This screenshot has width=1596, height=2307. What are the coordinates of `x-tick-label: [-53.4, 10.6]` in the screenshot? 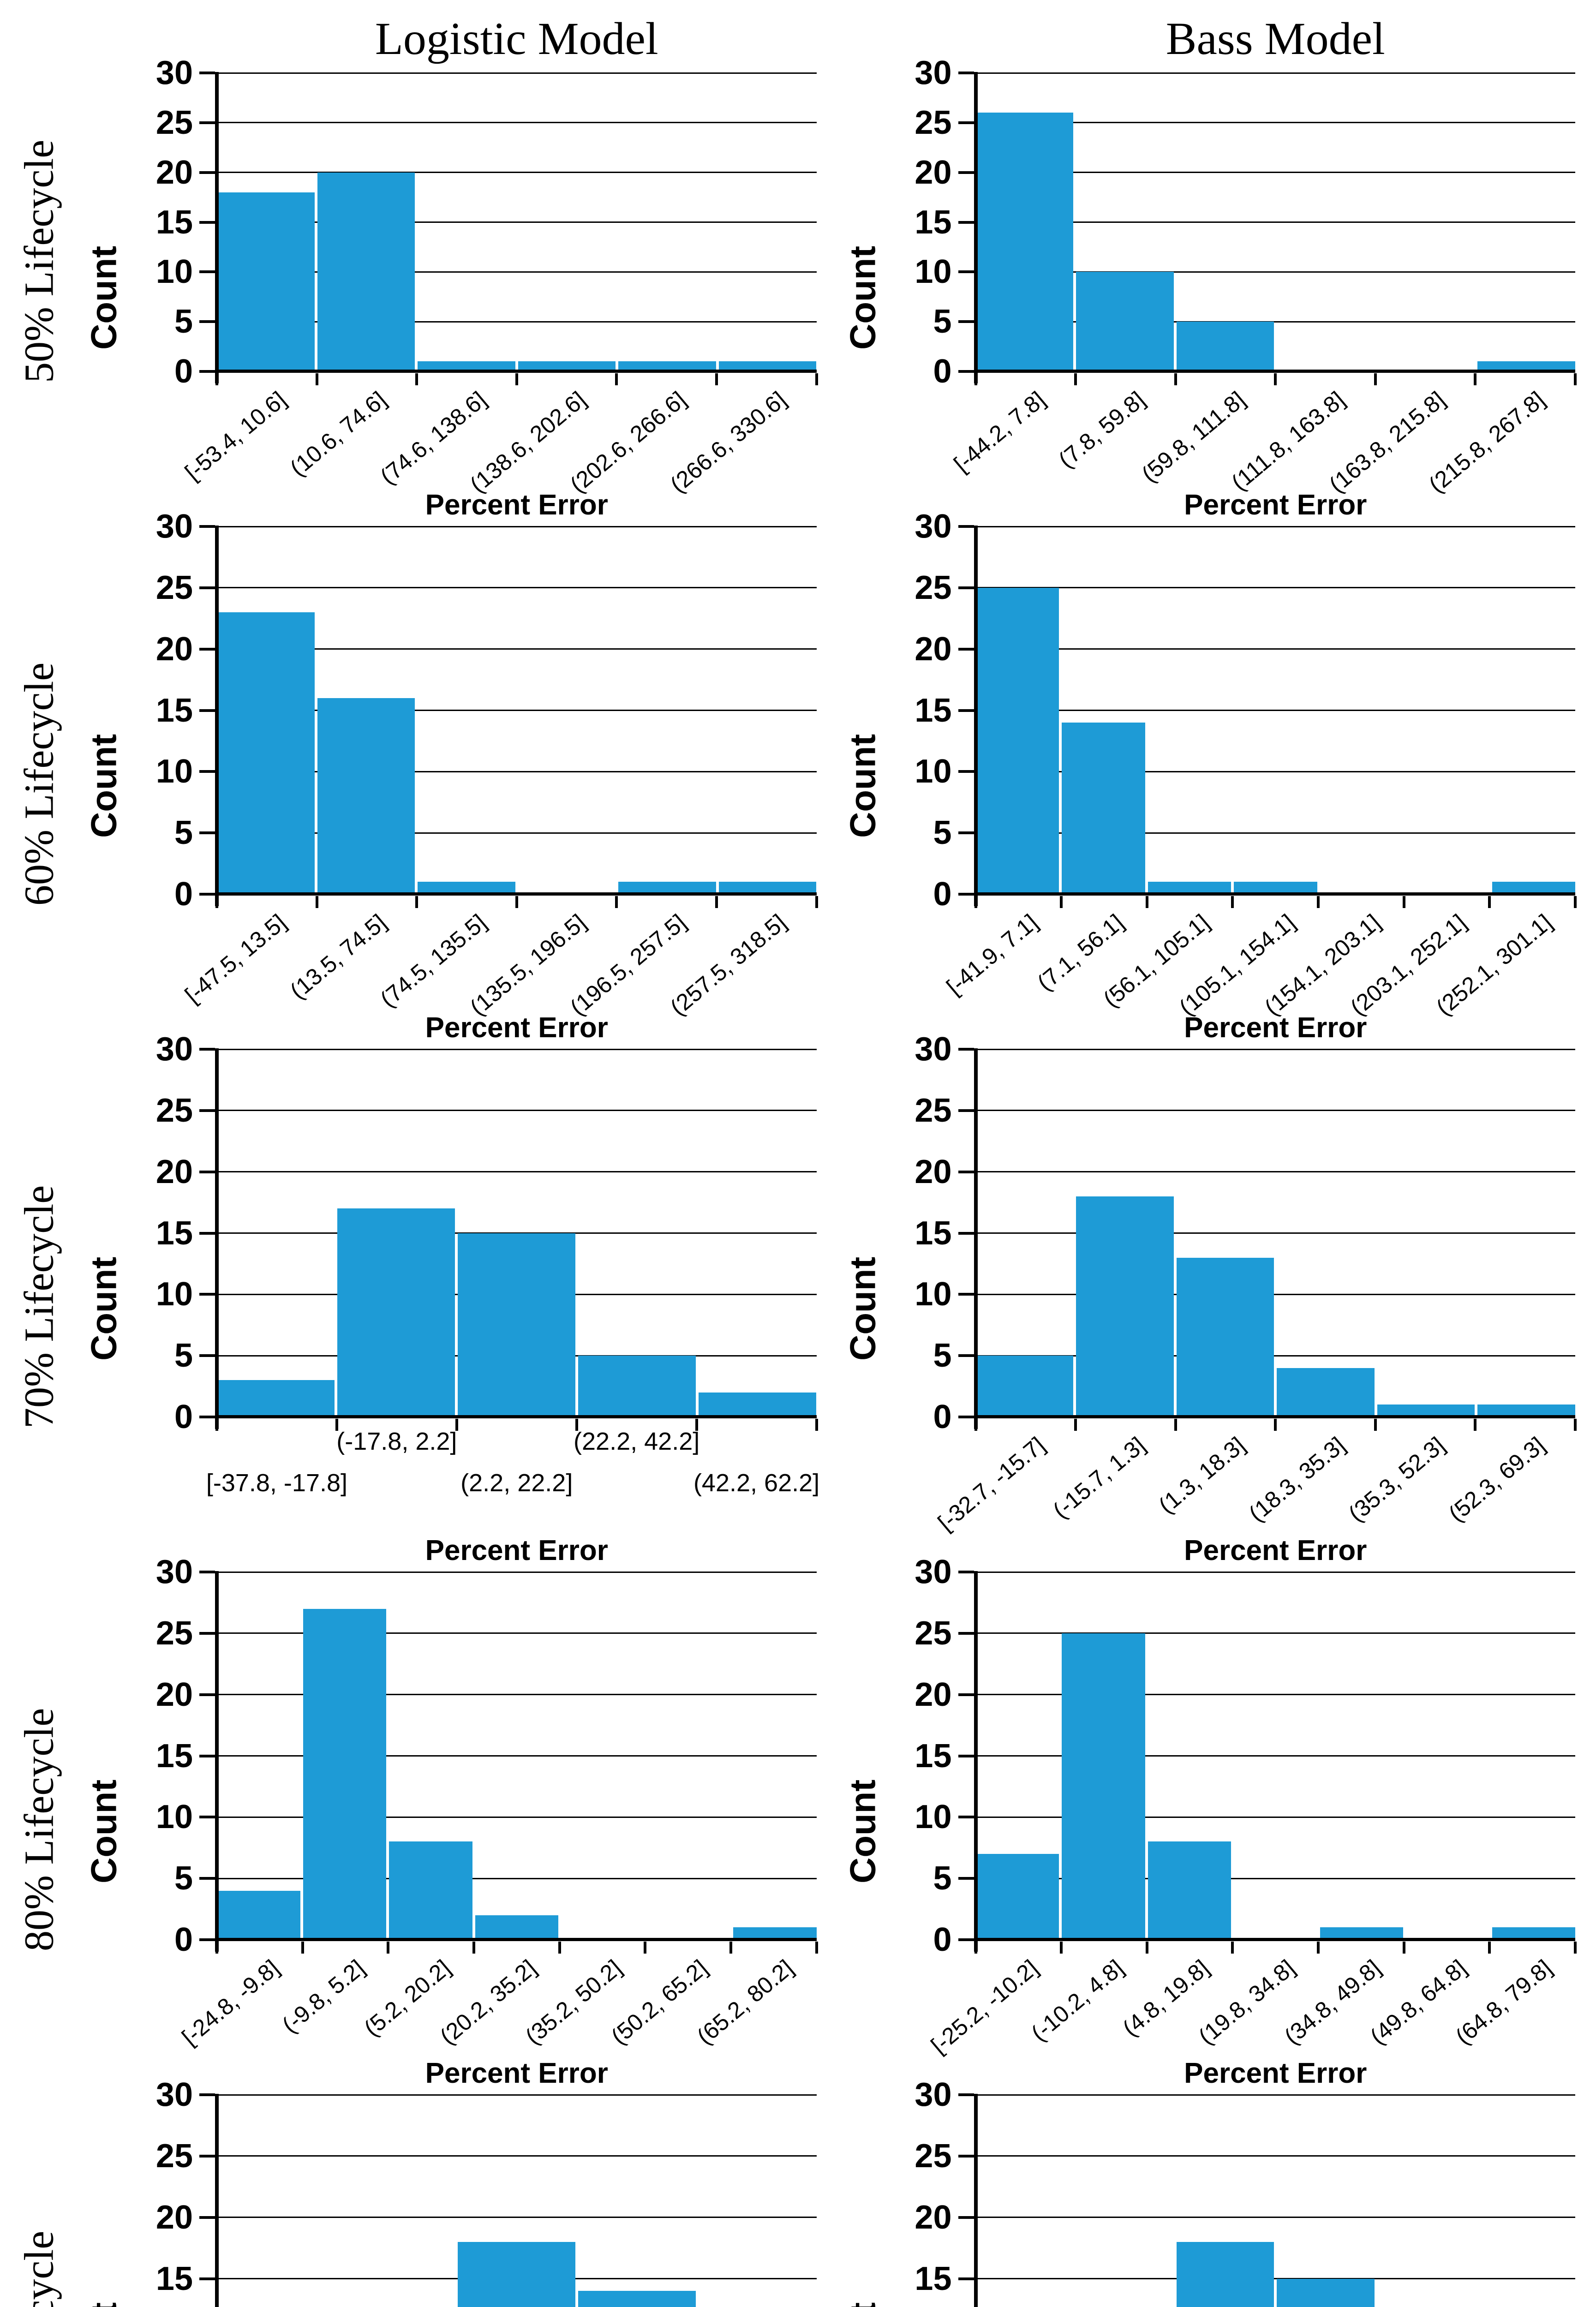 It's located at (236, 435).